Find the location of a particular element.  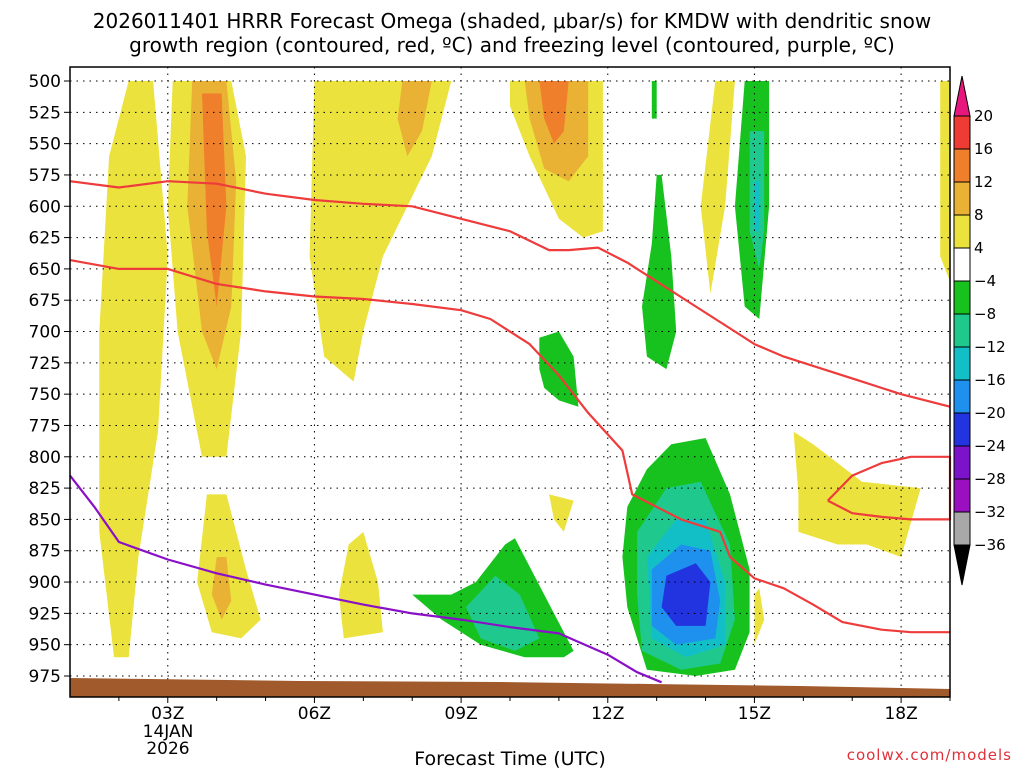

credit-text: coolwx.com/models is located at coordinates (929, 755).